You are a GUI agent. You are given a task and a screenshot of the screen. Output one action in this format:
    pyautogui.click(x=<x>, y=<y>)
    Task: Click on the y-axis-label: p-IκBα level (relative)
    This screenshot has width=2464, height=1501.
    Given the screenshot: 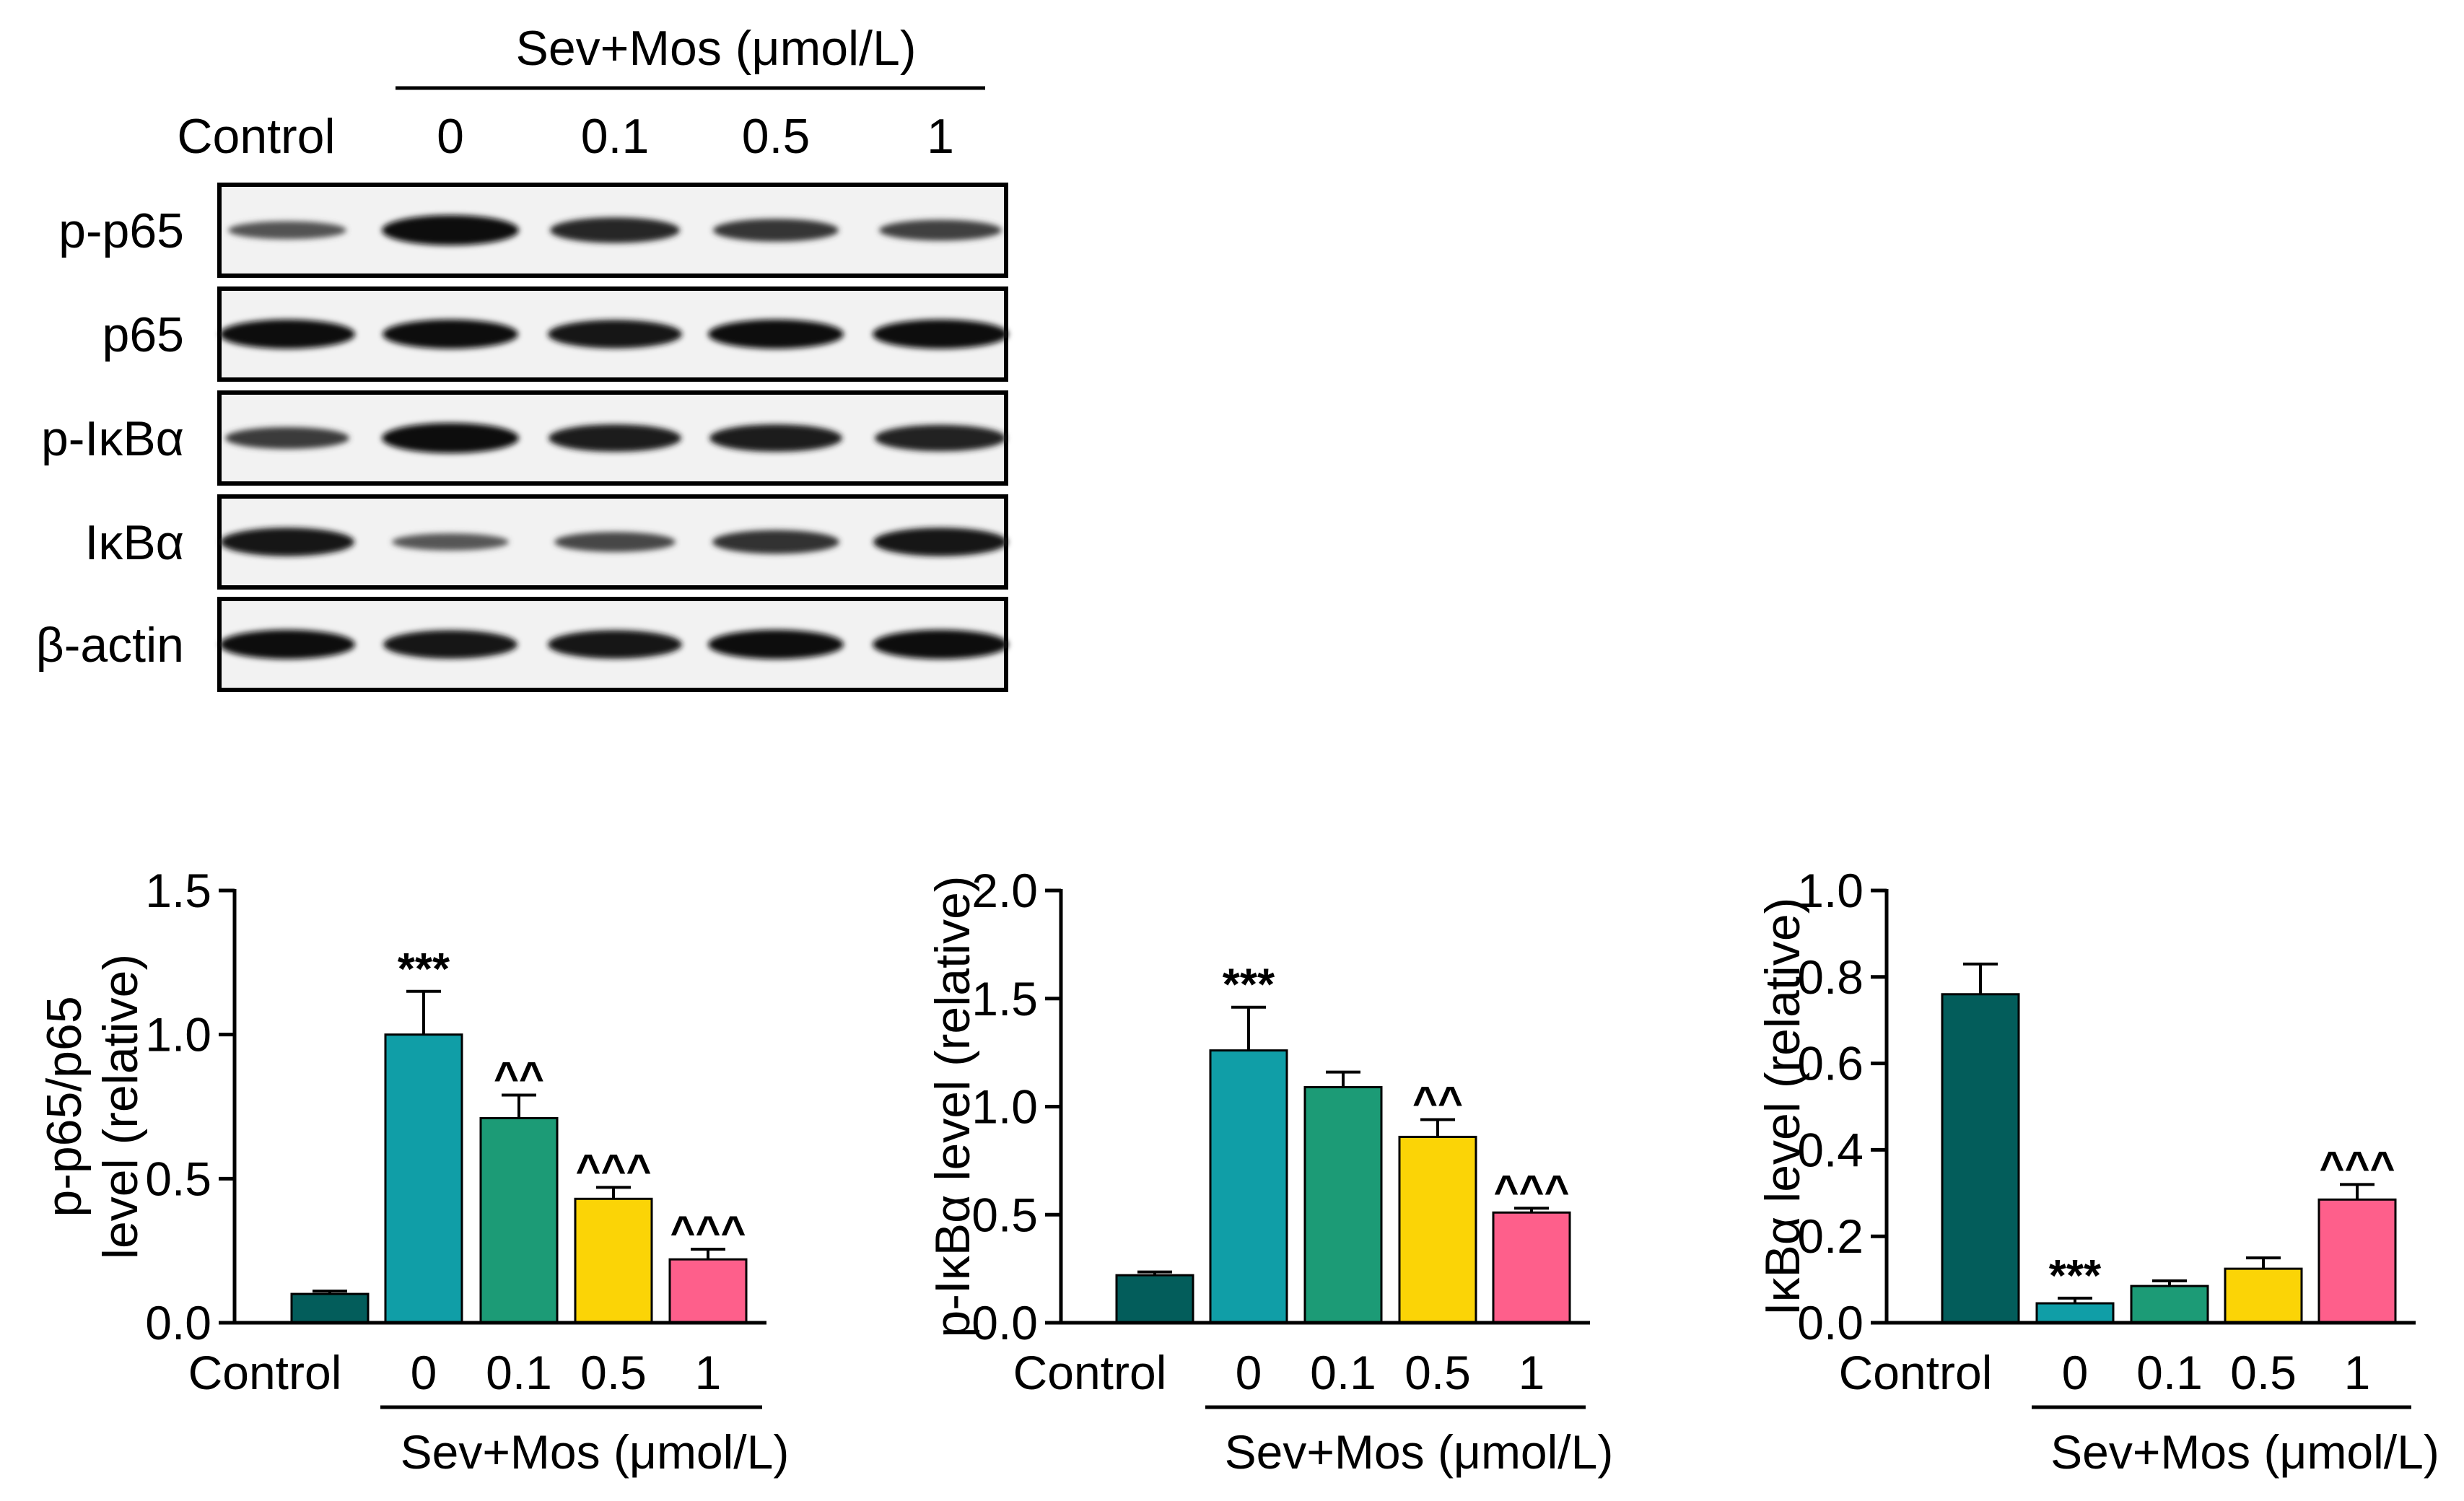 What is the action you would take?
    pyautogui.click(x=952, y=1106)
    